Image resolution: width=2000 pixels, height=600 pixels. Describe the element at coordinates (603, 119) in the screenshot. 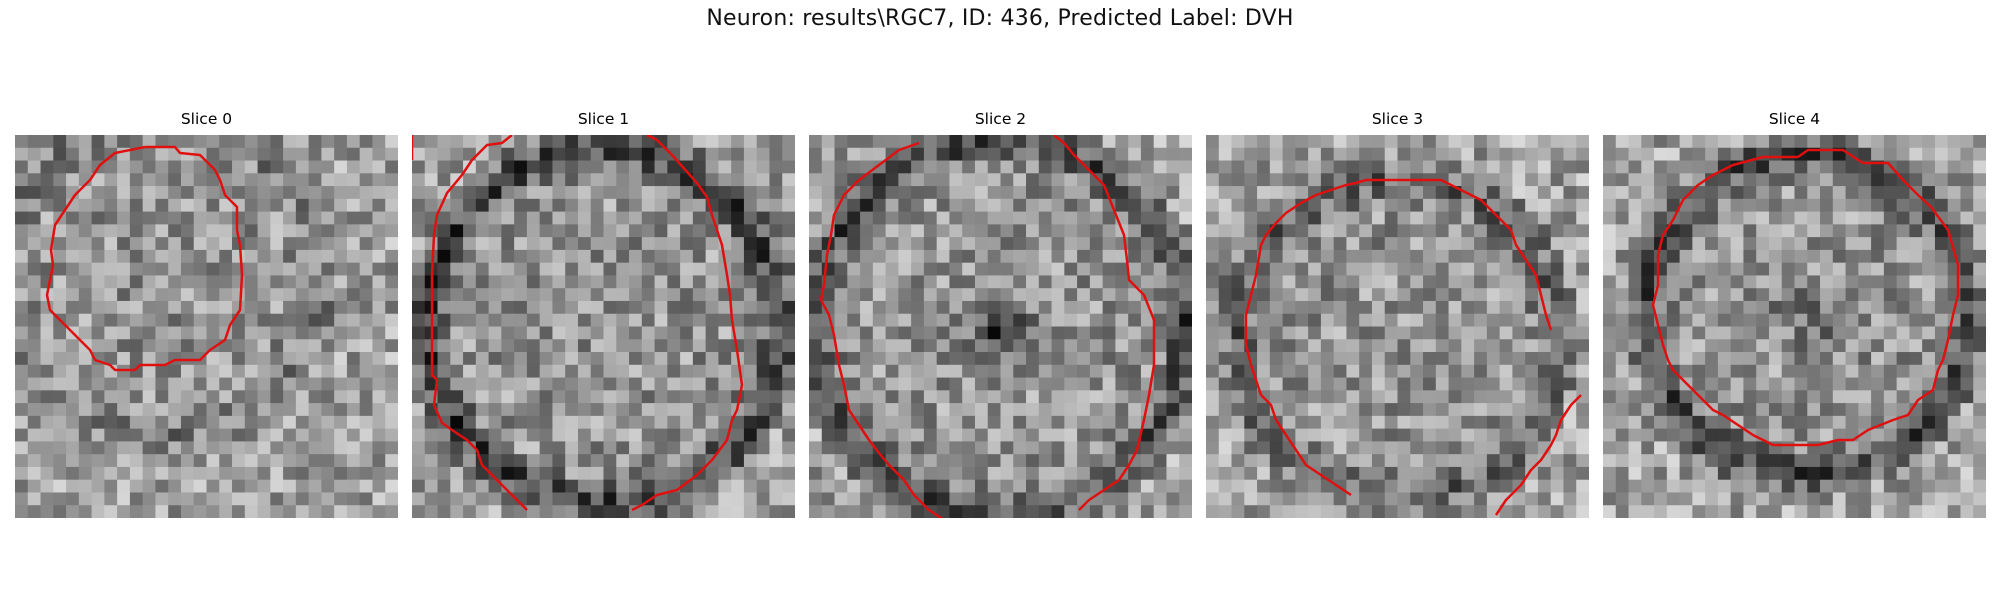

I see `slice-title-1: Slice 1` at that location.